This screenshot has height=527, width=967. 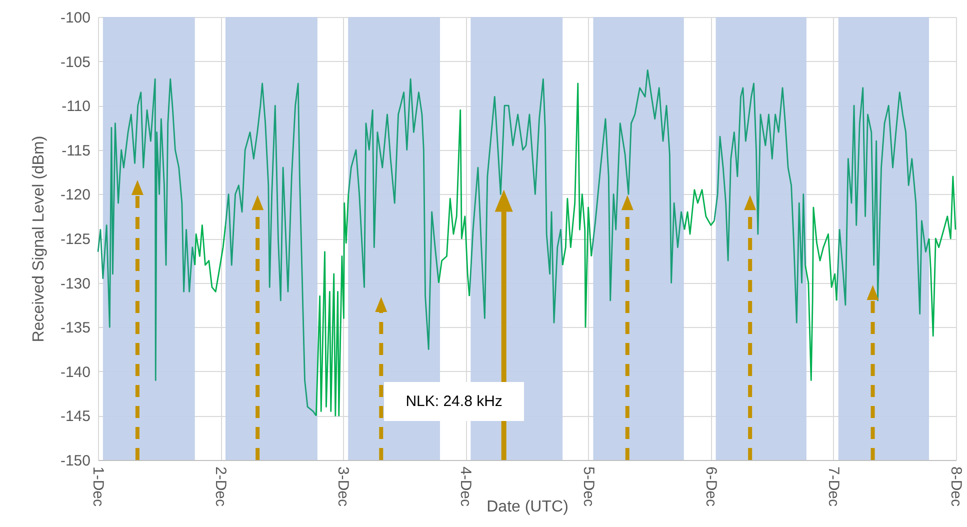 I want to click on x-tick-label: 1-Dec, so click(x=98, y=487).